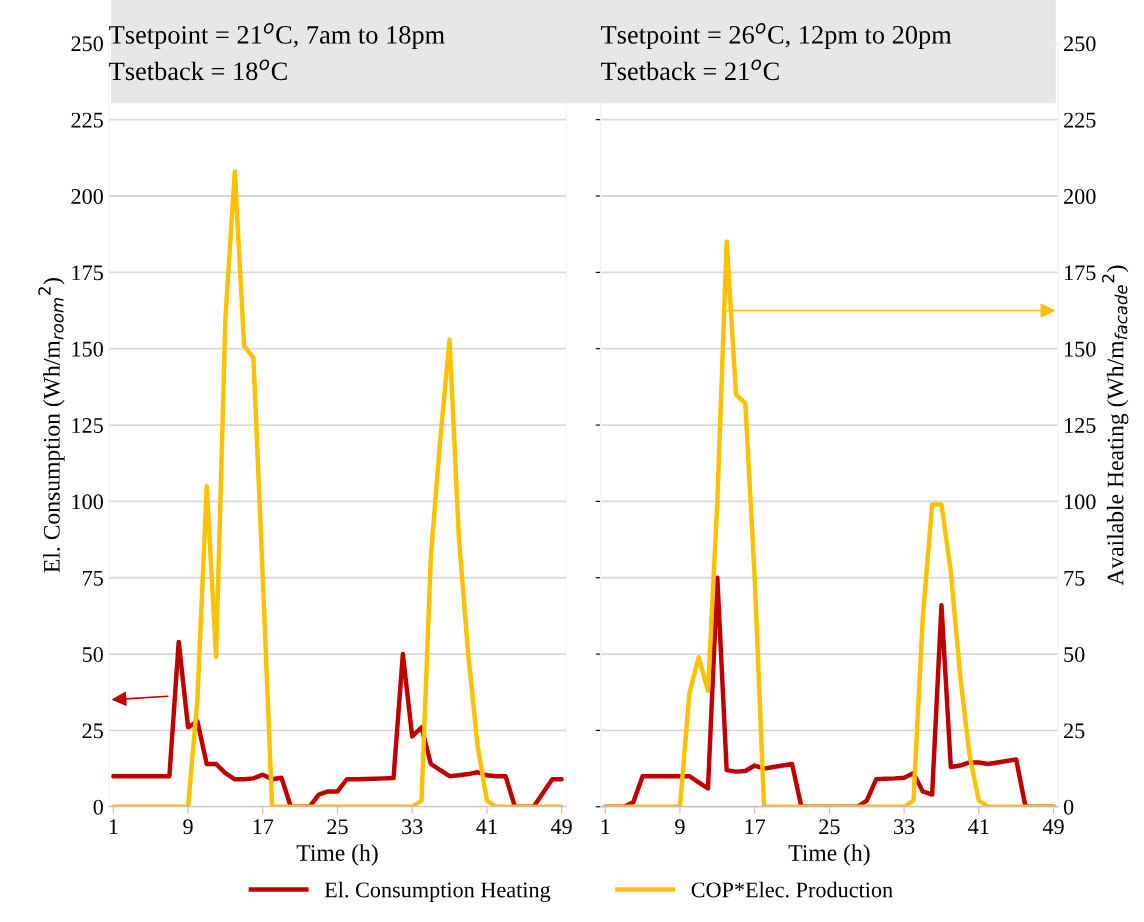  What do you see at coordinates (1080, 196) in the screenshot?
I see `y2-tick-label: 200` at bounding box center [1080, 196].